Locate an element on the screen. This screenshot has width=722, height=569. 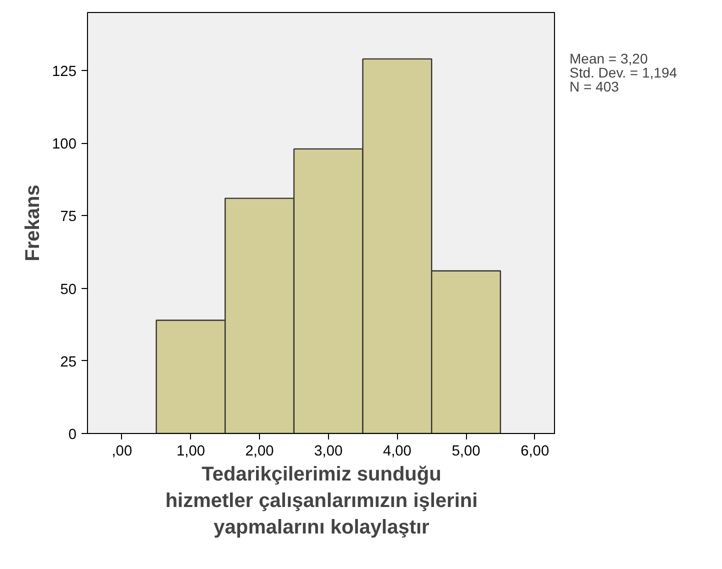
x-tick-label: 1,00 is located at coordinates (191, 452).